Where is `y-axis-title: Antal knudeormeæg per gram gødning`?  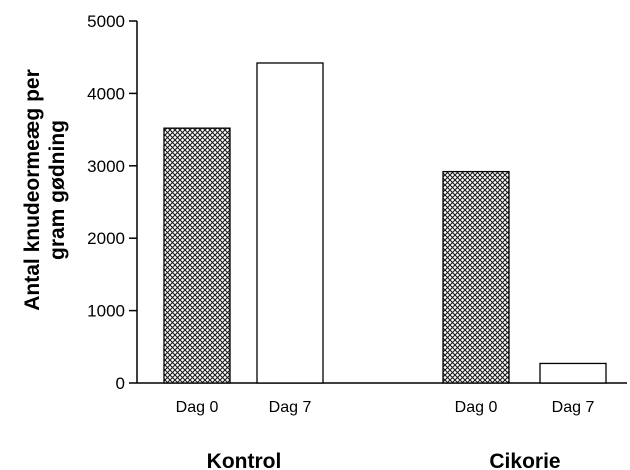
y-axis-title: Antal knudeormeæg per gram gødning is located at coordinates (45, 190).